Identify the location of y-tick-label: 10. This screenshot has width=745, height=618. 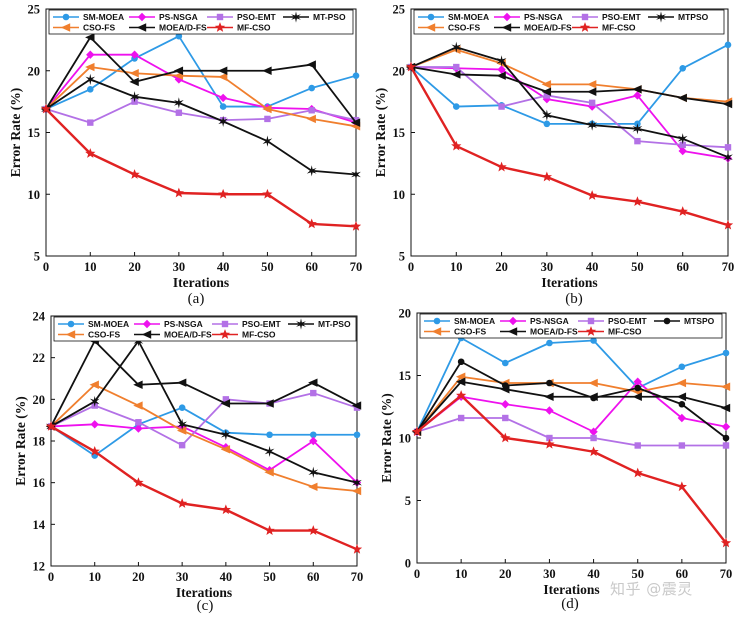
(405, 439).